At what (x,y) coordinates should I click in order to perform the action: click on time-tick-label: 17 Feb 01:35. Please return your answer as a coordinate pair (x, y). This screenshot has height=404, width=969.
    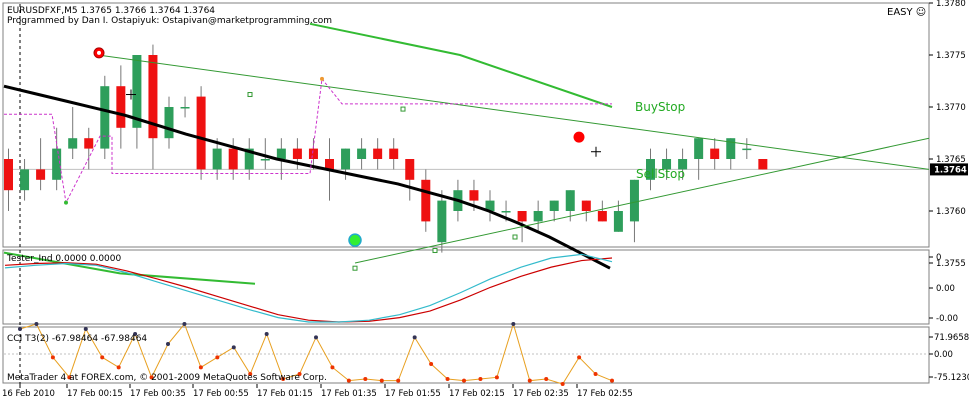
    Looking at the image, I should click on (349, 394).